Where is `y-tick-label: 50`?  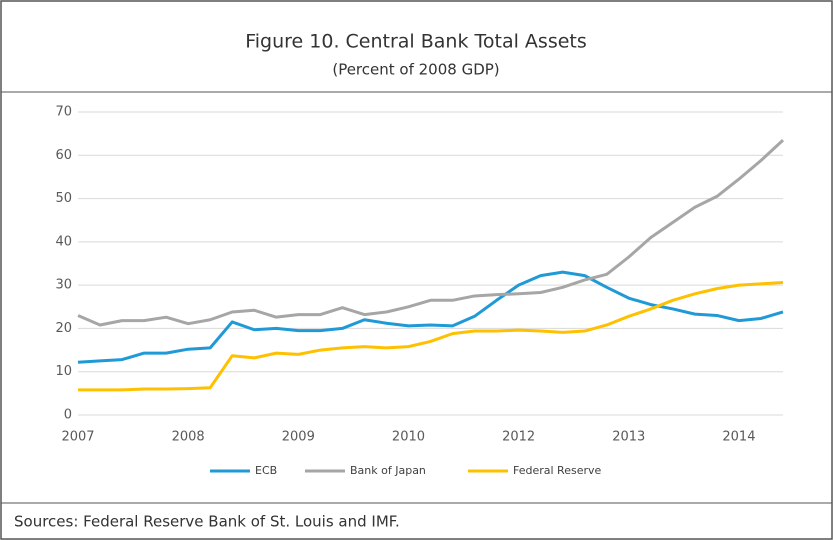 y-tick-label: 50 is located at coordinates (63, 198).